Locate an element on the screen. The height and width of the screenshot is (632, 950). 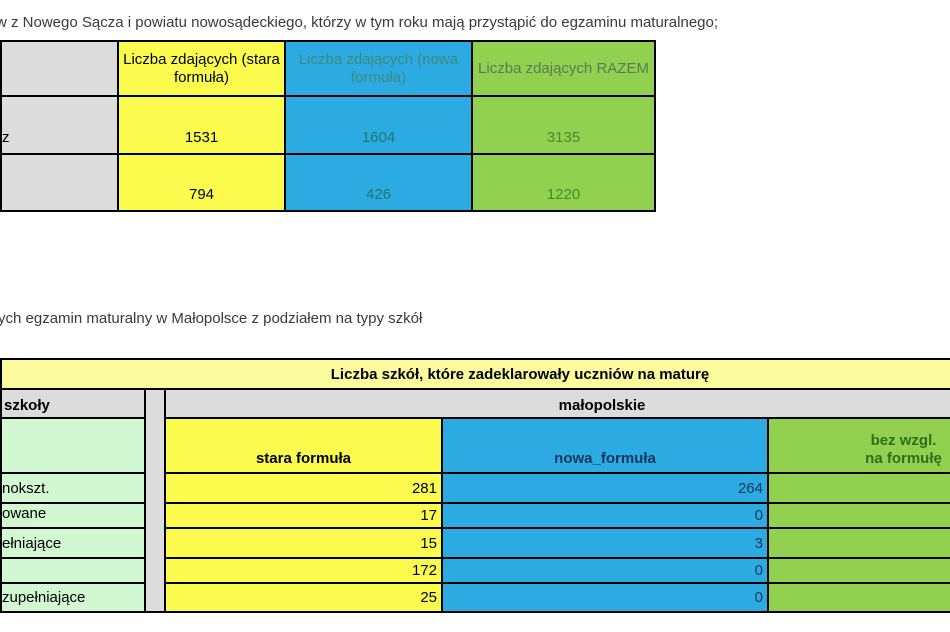
t2-separator-column is located at coordinates (156, 501).